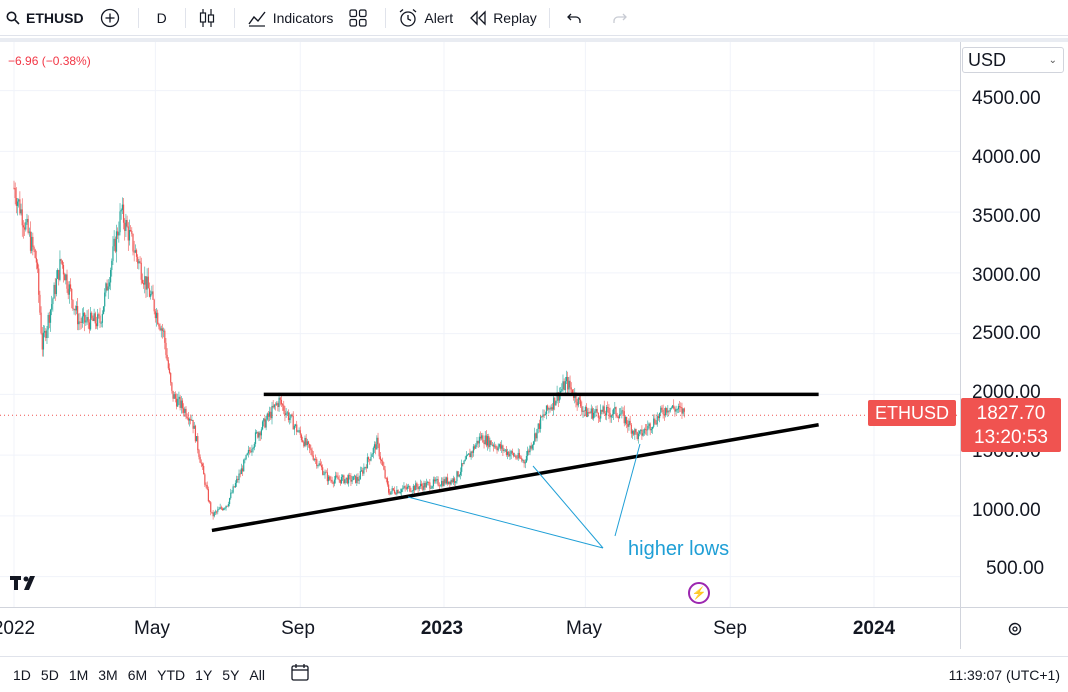 Image resolution: width=1068 pixels, height=692 pixels. Describe the element at coordinates (46, 18) in the screenshot. I see `symbol-search-button: ETHUSD` at that location.